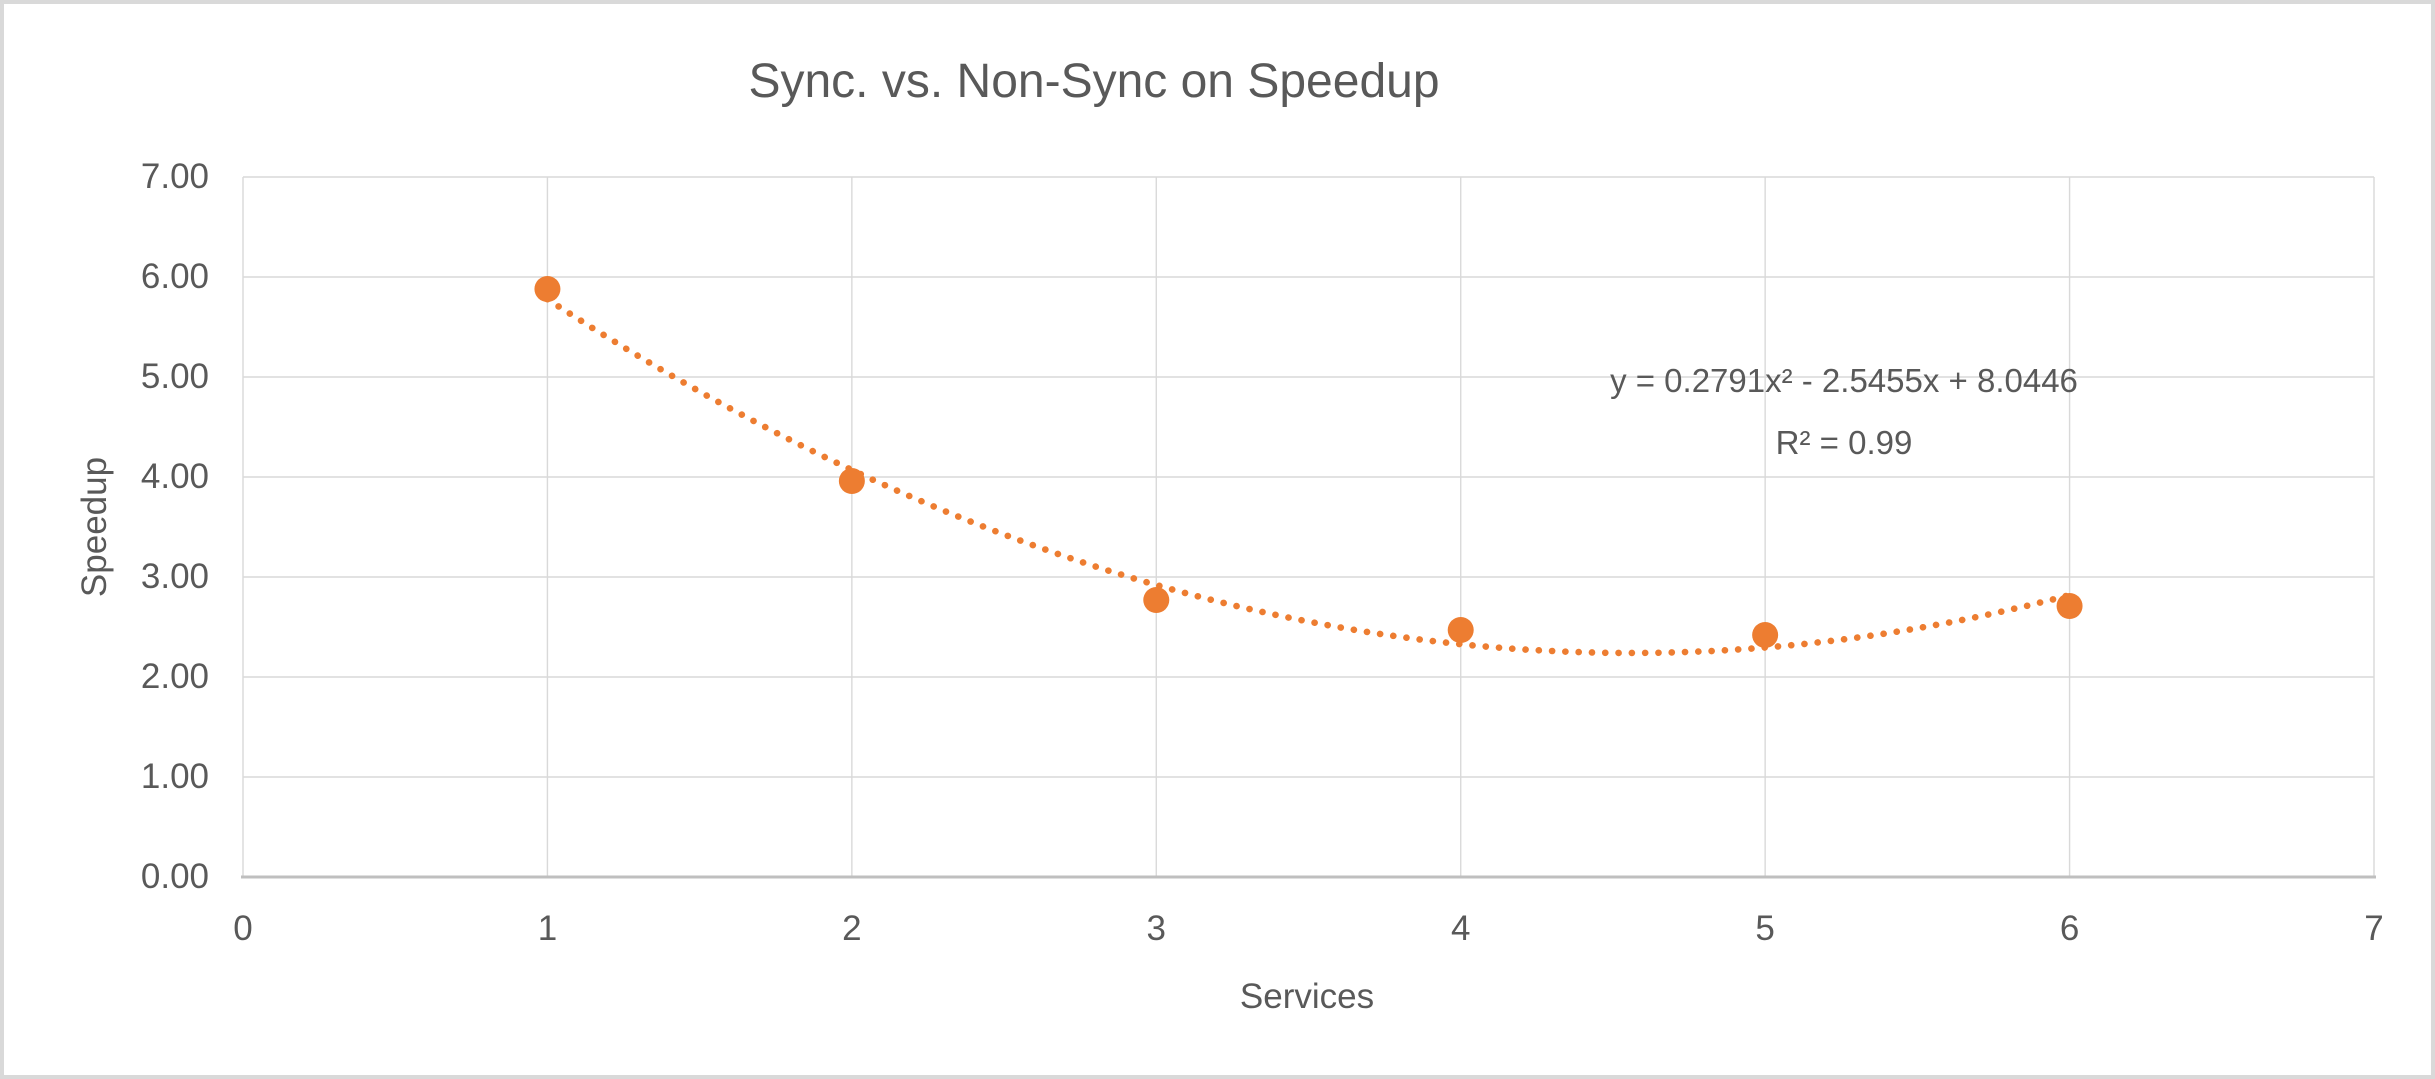 This screenshot has width=2435, height=1079. What do you see at coordinates (547, 928) in the screenshot?
I see `x-tick-label: 1` at bounding box center [547, 928].